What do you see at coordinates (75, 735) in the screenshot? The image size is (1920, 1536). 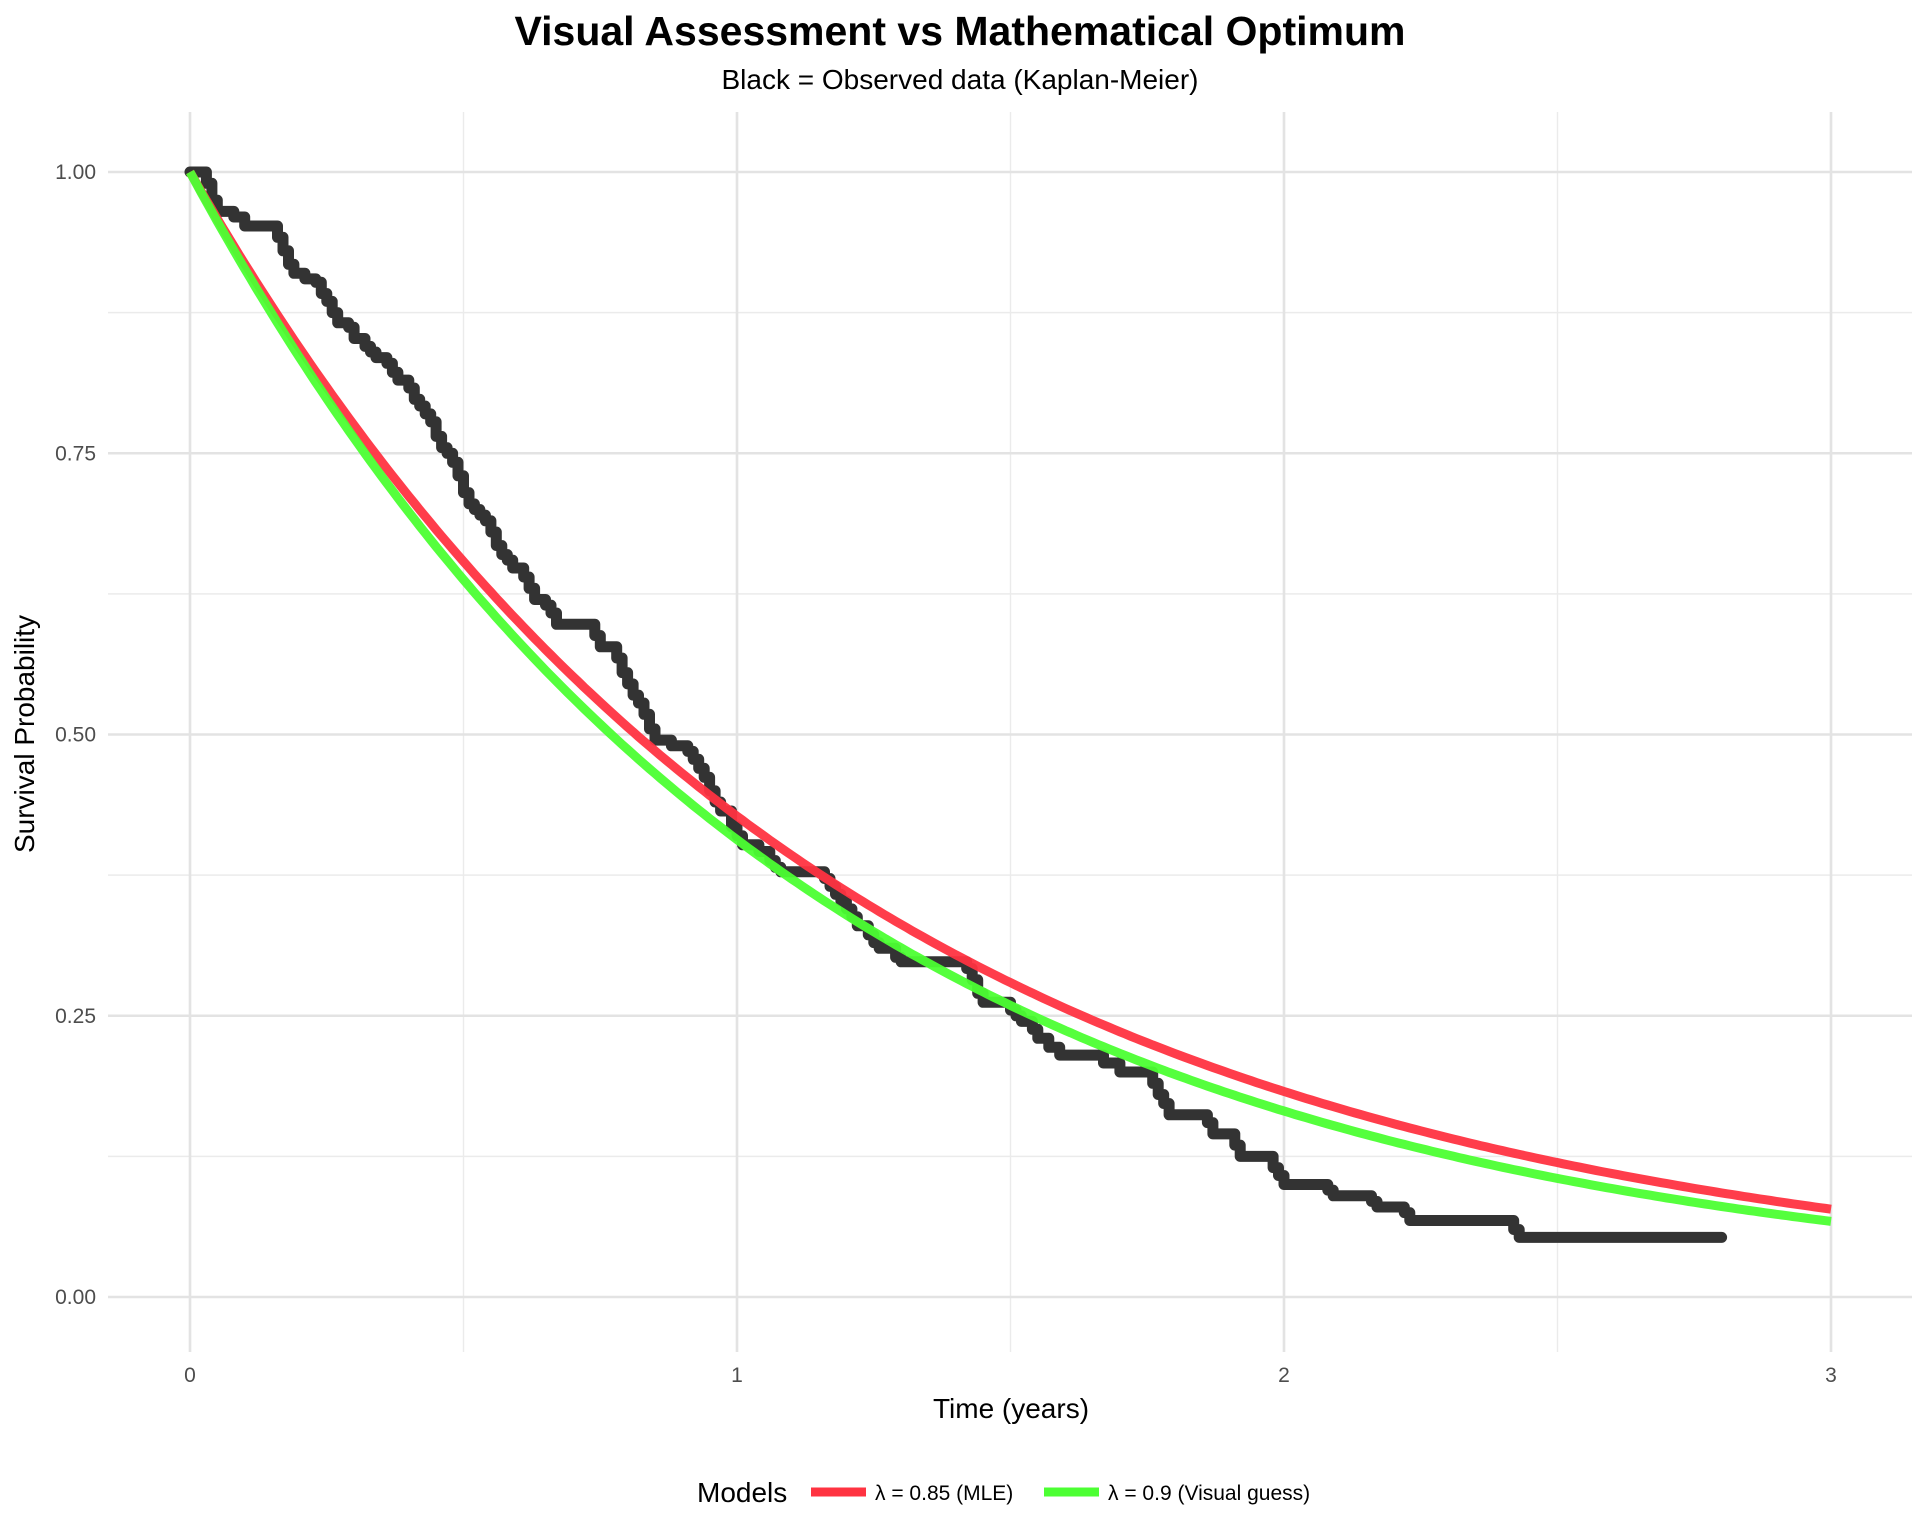 I see `y-tick-label: 0.50` at bounding box center [75, 735].